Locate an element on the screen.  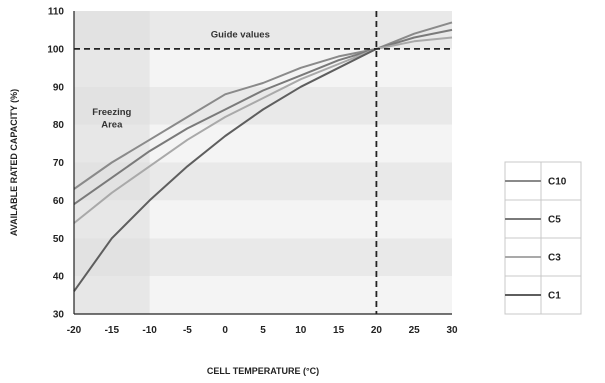
y-tick-label: 100 is located at coordinates (55, 49).